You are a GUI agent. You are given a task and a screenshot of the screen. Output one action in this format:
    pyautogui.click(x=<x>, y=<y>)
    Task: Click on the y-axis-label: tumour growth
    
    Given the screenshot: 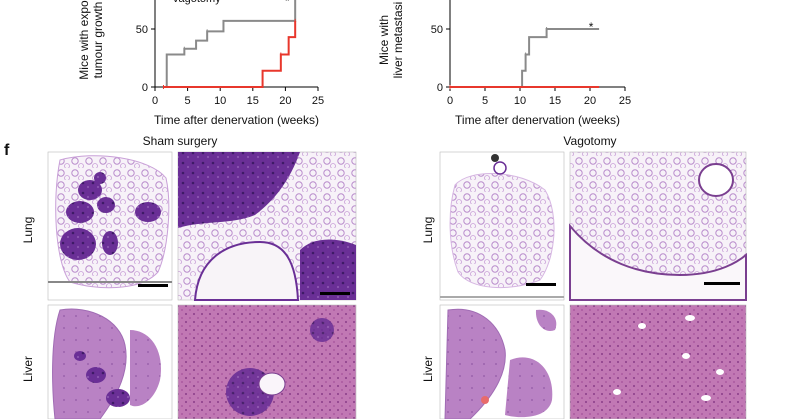 What is the action you would take?
    pyautogui.click(x=98, y=40)
    